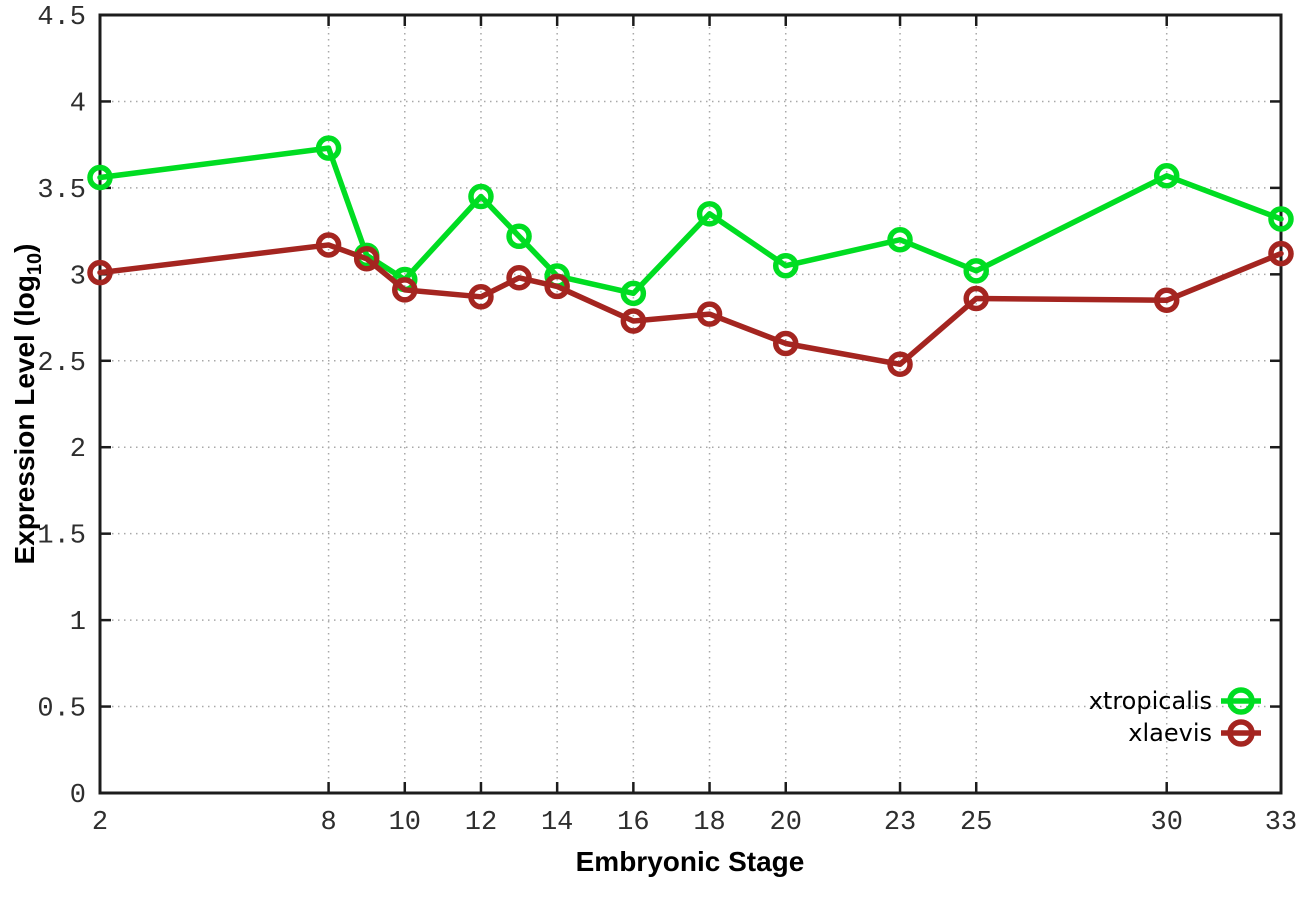 Image resolution: width=1296 pixels, height=907 pixels. What do you see at coordinates (100, 823) in the screenshot?
I see `x-tick-label: 2` at bounding box center [100, 823].